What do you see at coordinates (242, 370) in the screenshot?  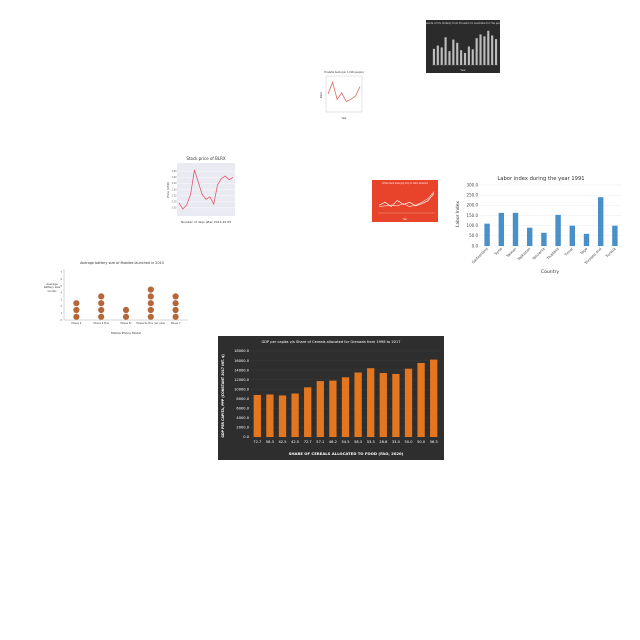 I see `y-tick-label: 14000.0` at bounding box center [242, 370].